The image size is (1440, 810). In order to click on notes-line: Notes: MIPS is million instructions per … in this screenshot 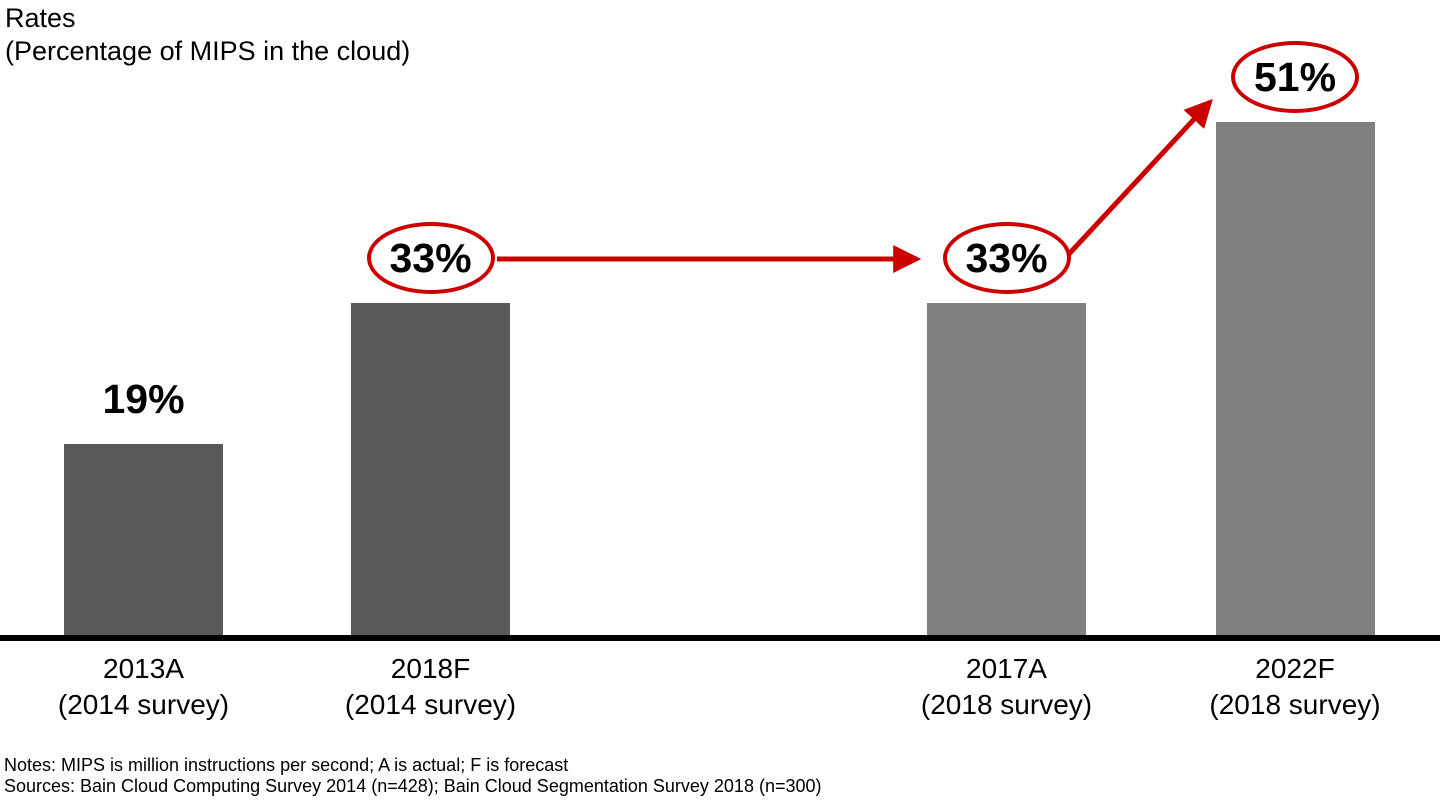, I will do `click(286, 765)`.